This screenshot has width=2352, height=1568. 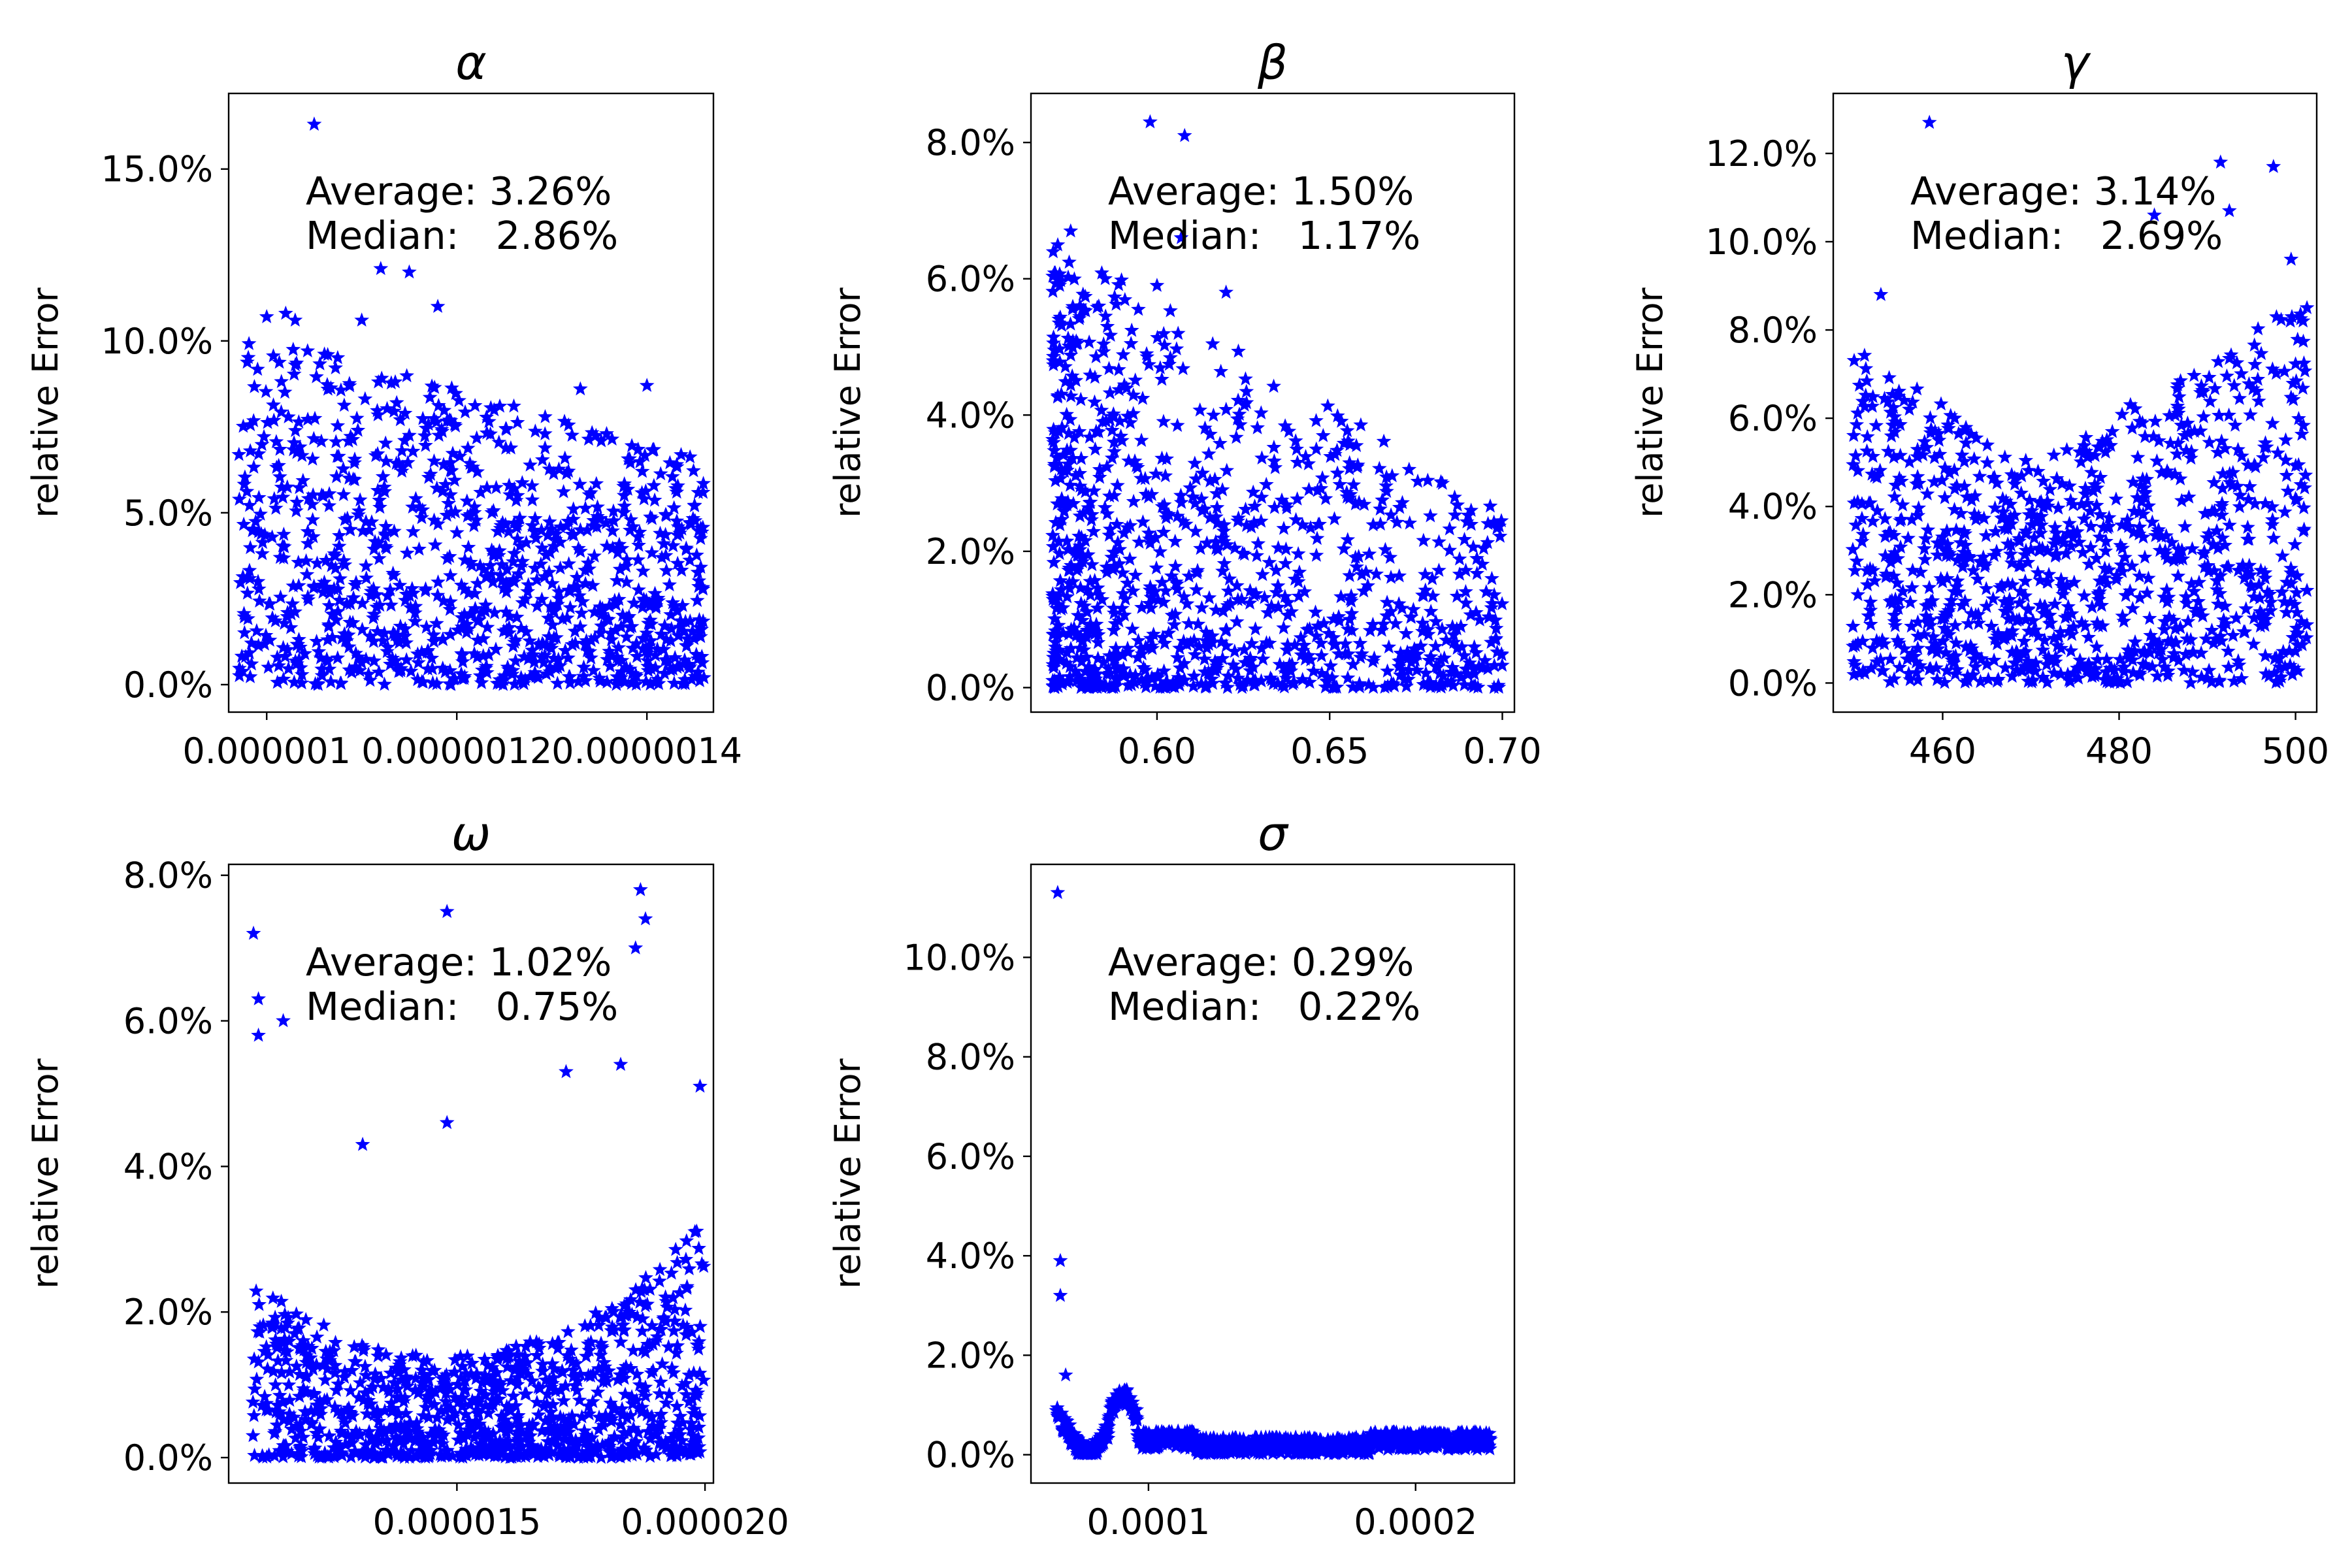 What do you see at coordinates (459, 191) in the screenshot?
I see `average-annotation: Average: 3.26%` at bounding box center [459, 191].